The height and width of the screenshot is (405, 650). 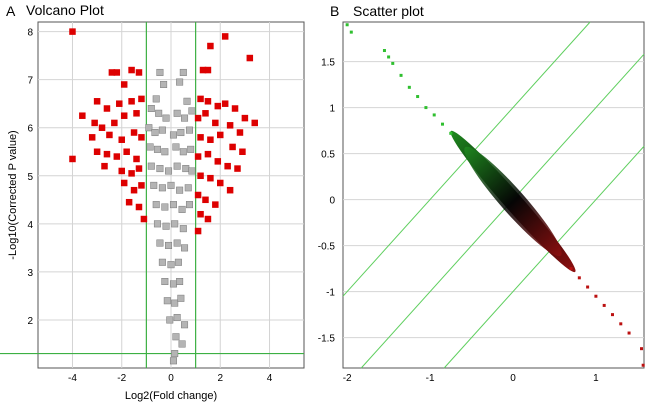 What do you see at coordinates (220, 378) in the screenshot?
I see `volcano-x-tick-label: 2` at bounding box center [220, 378].